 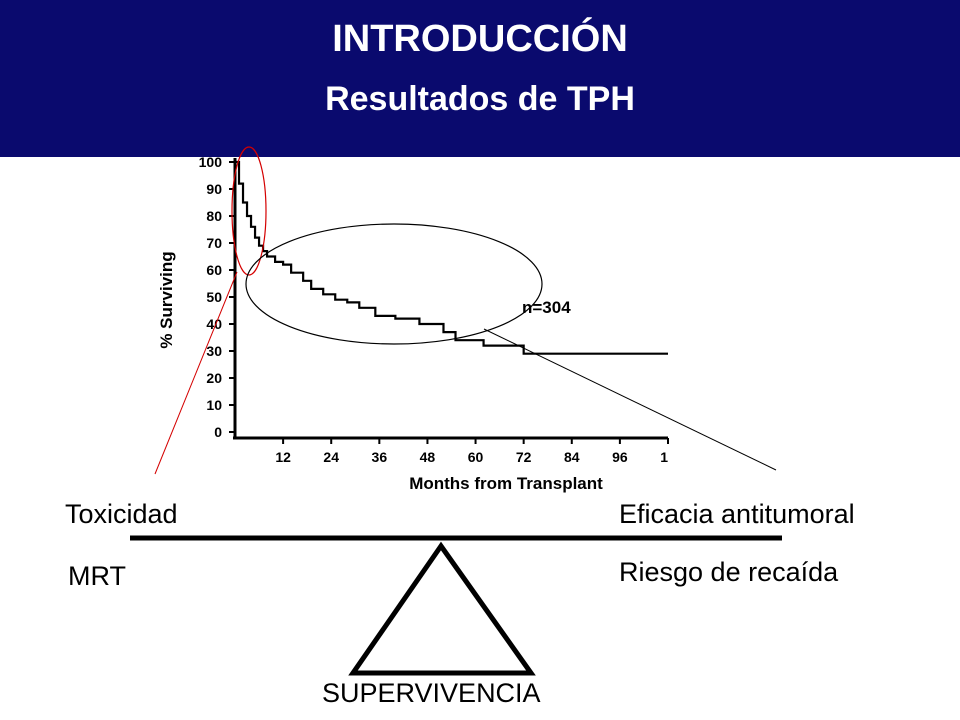 What do you see at coordinates (331, 457) in the screenshot?
I see `x-tick-label: 24` at bounding box center [331, 457].